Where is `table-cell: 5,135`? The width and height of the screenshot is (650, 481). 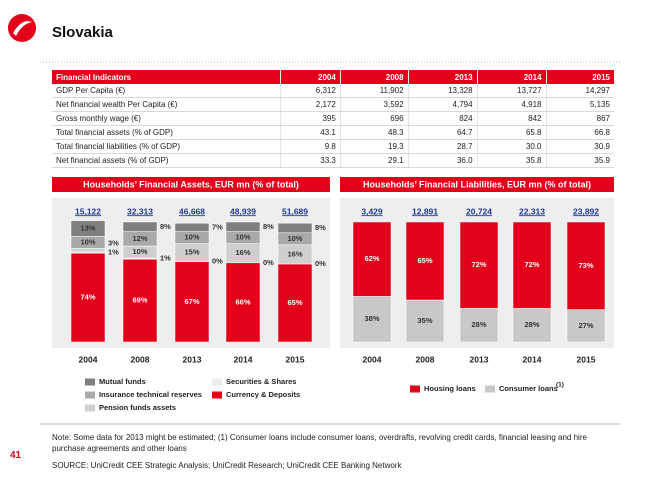 table-cell: 5,135 is located at coordinates (579, 104).